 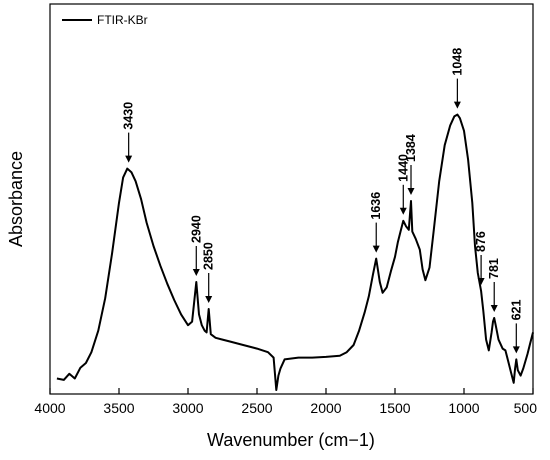 What do you see at coordinates (516, 309) in the screenshot?
I see `peak-label: 621` at bounding box center [516, 309].